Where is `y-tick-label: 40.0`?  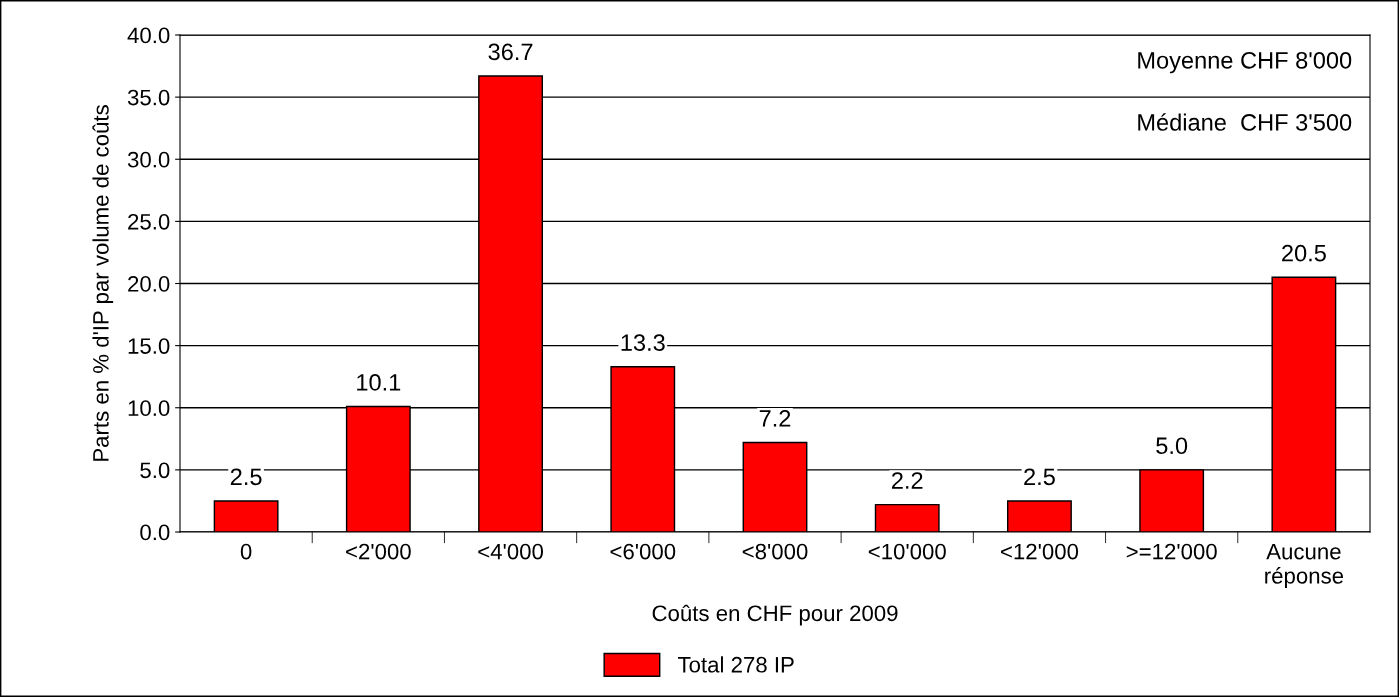 y-tick-label: 40.0 is located at coordinates (148, 35).